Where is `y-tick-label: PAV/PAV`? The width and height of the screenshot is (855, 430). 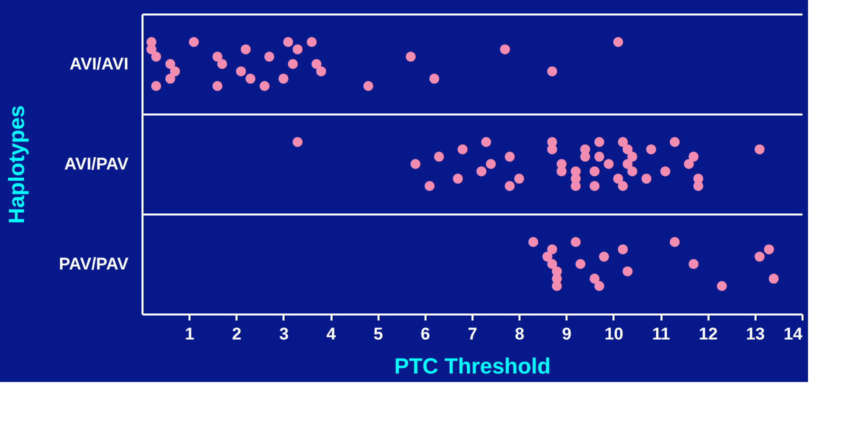 y-tick-label: PAV/PAV is located at coordinates (94, 264).